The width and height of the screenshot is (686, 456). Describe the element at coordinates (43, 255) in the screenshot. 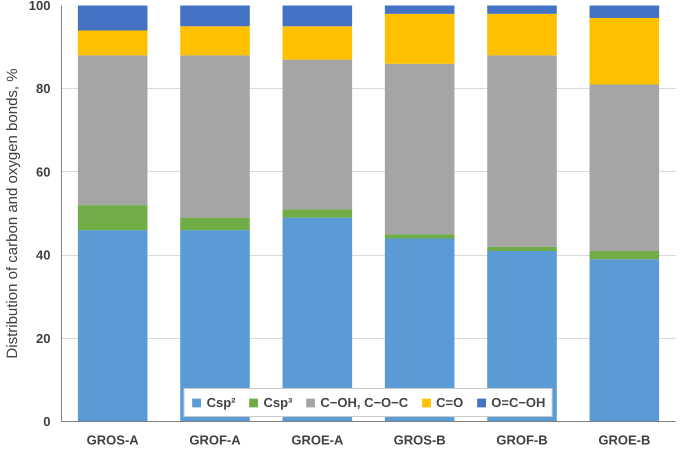

I see `y-tick-label: 40` at that location.